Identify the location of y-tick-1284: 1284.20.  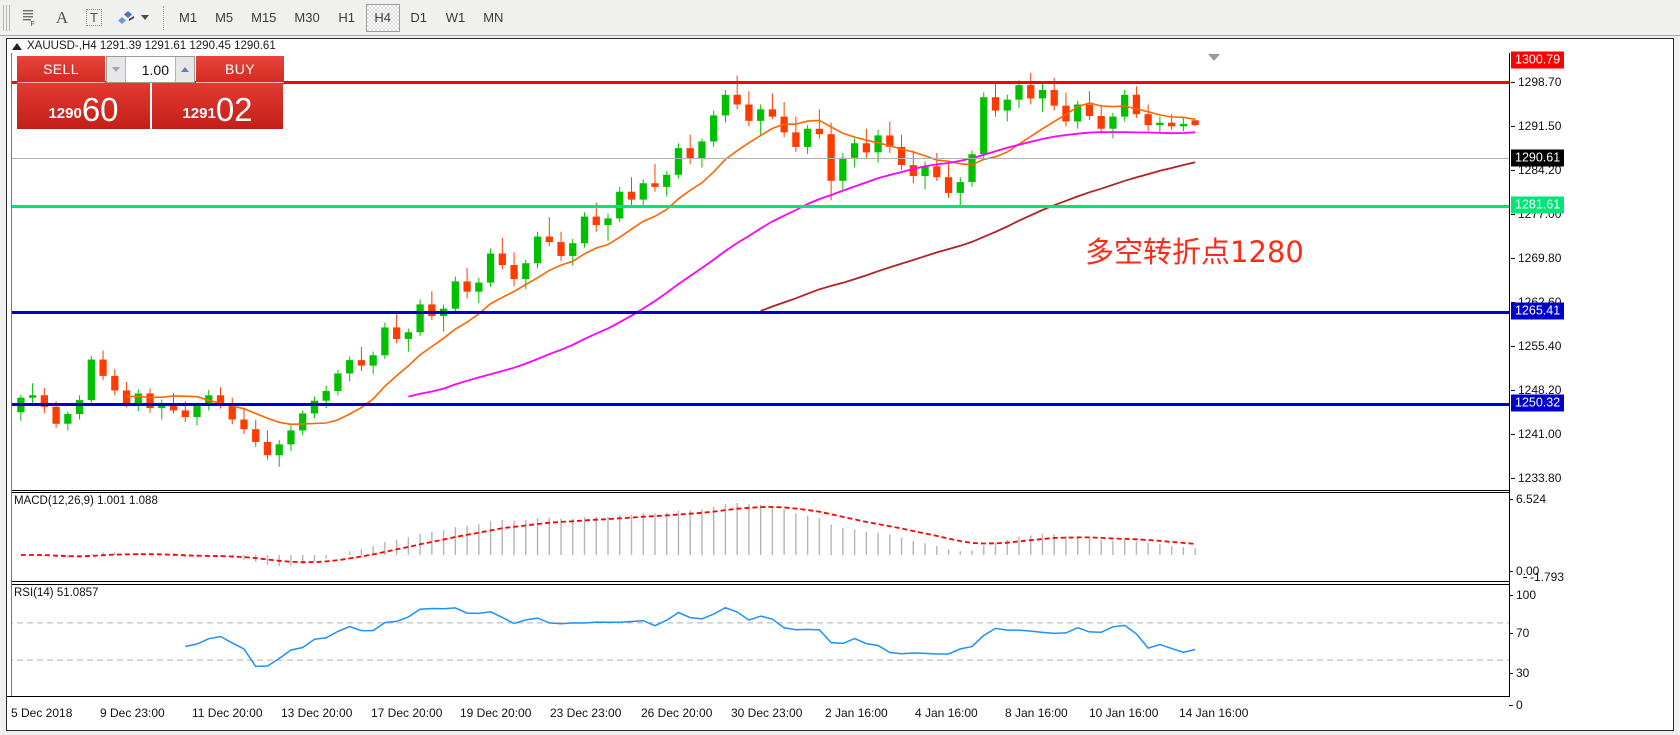
(1536, 170).